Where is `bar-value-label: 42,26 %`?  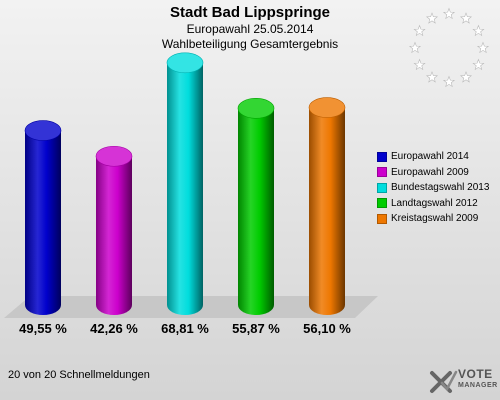 bar-value-label: 42,26 % is located at coordinates (114, 328).